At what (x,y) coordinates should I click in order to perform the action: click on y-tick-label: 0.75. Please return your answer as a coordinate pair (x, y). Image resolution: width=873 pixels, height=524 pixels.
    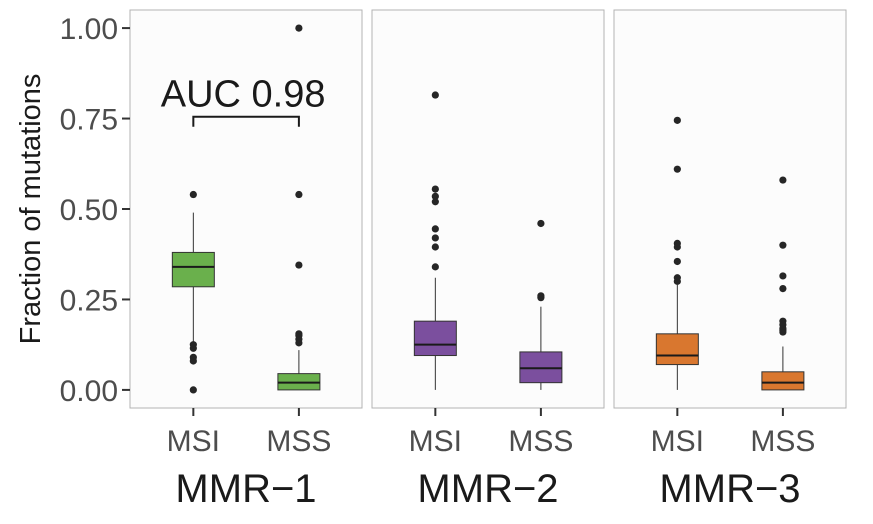
    Looking at the image, I should click on (89, 120).